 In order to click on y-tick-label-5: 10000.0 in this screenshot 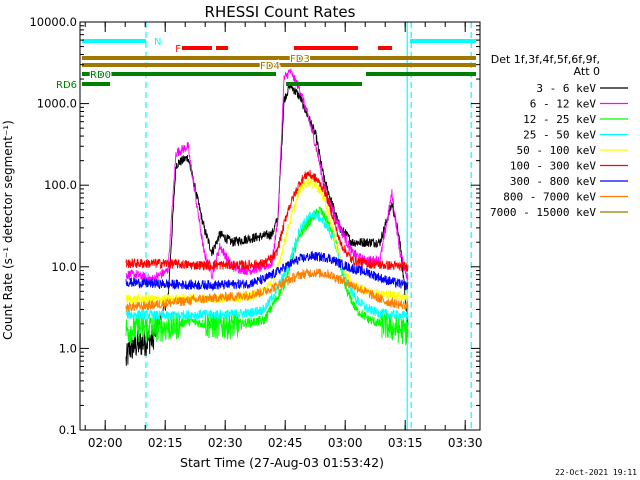, I will do `click(53, 22)`.